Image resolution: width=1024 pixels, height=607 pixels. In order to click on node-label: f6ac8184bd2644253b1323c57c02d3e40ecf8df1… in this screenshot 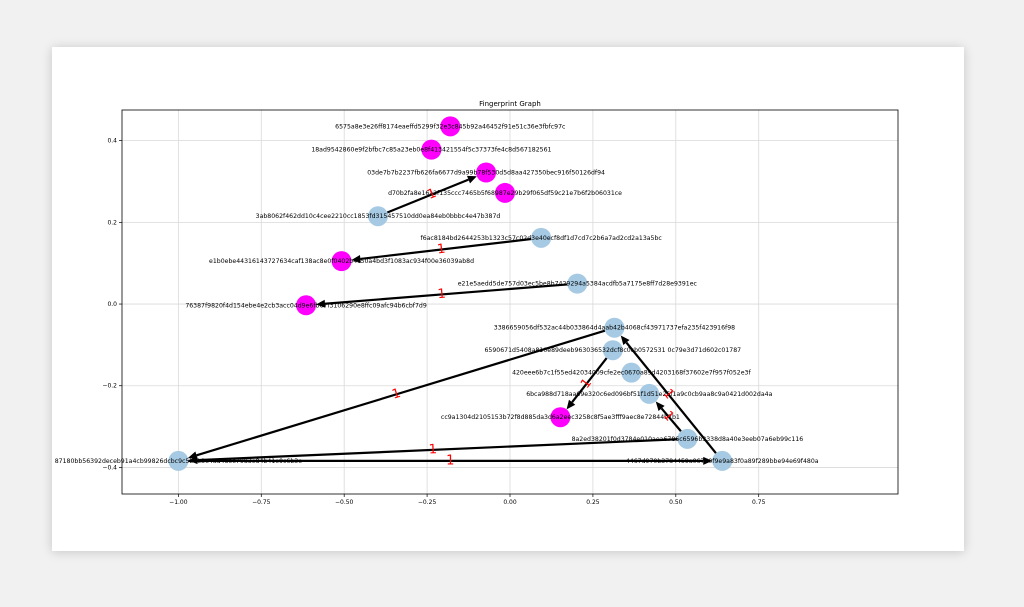, I will do `click(542, 238)`.